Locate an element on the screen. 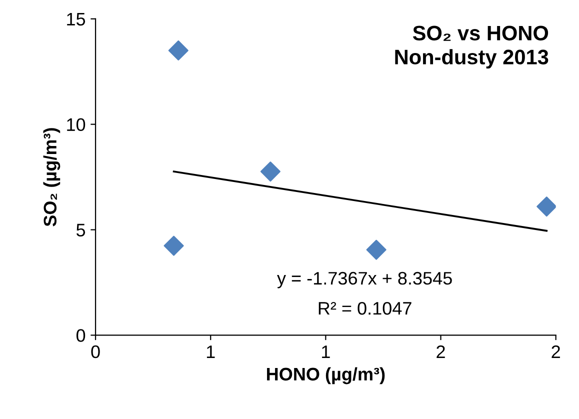 This screenshot has width=579, height=419. y-tick-label: 0 is located at coordinates (81, 335).